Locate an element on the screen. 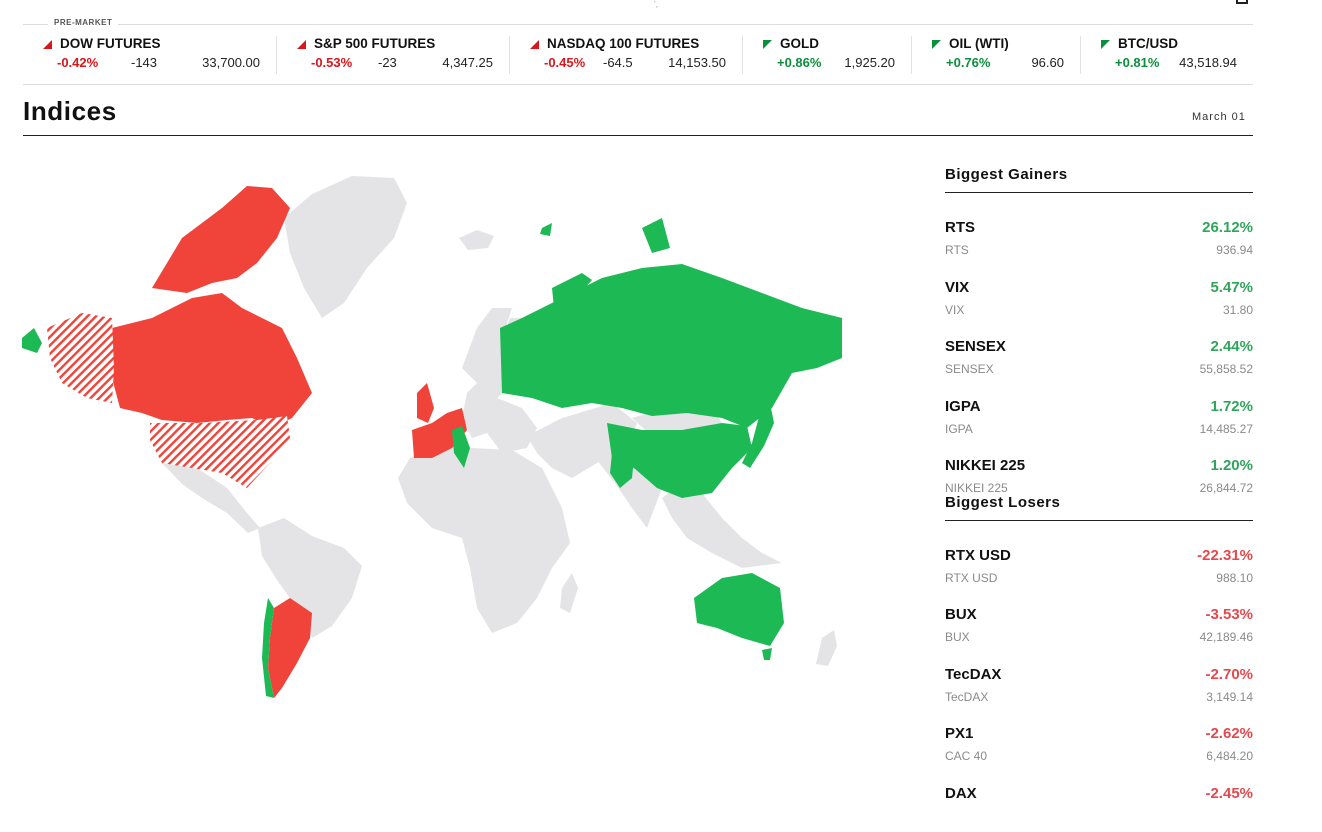  mover-value: 14,485.27 is located at coordinates (1226, 429).